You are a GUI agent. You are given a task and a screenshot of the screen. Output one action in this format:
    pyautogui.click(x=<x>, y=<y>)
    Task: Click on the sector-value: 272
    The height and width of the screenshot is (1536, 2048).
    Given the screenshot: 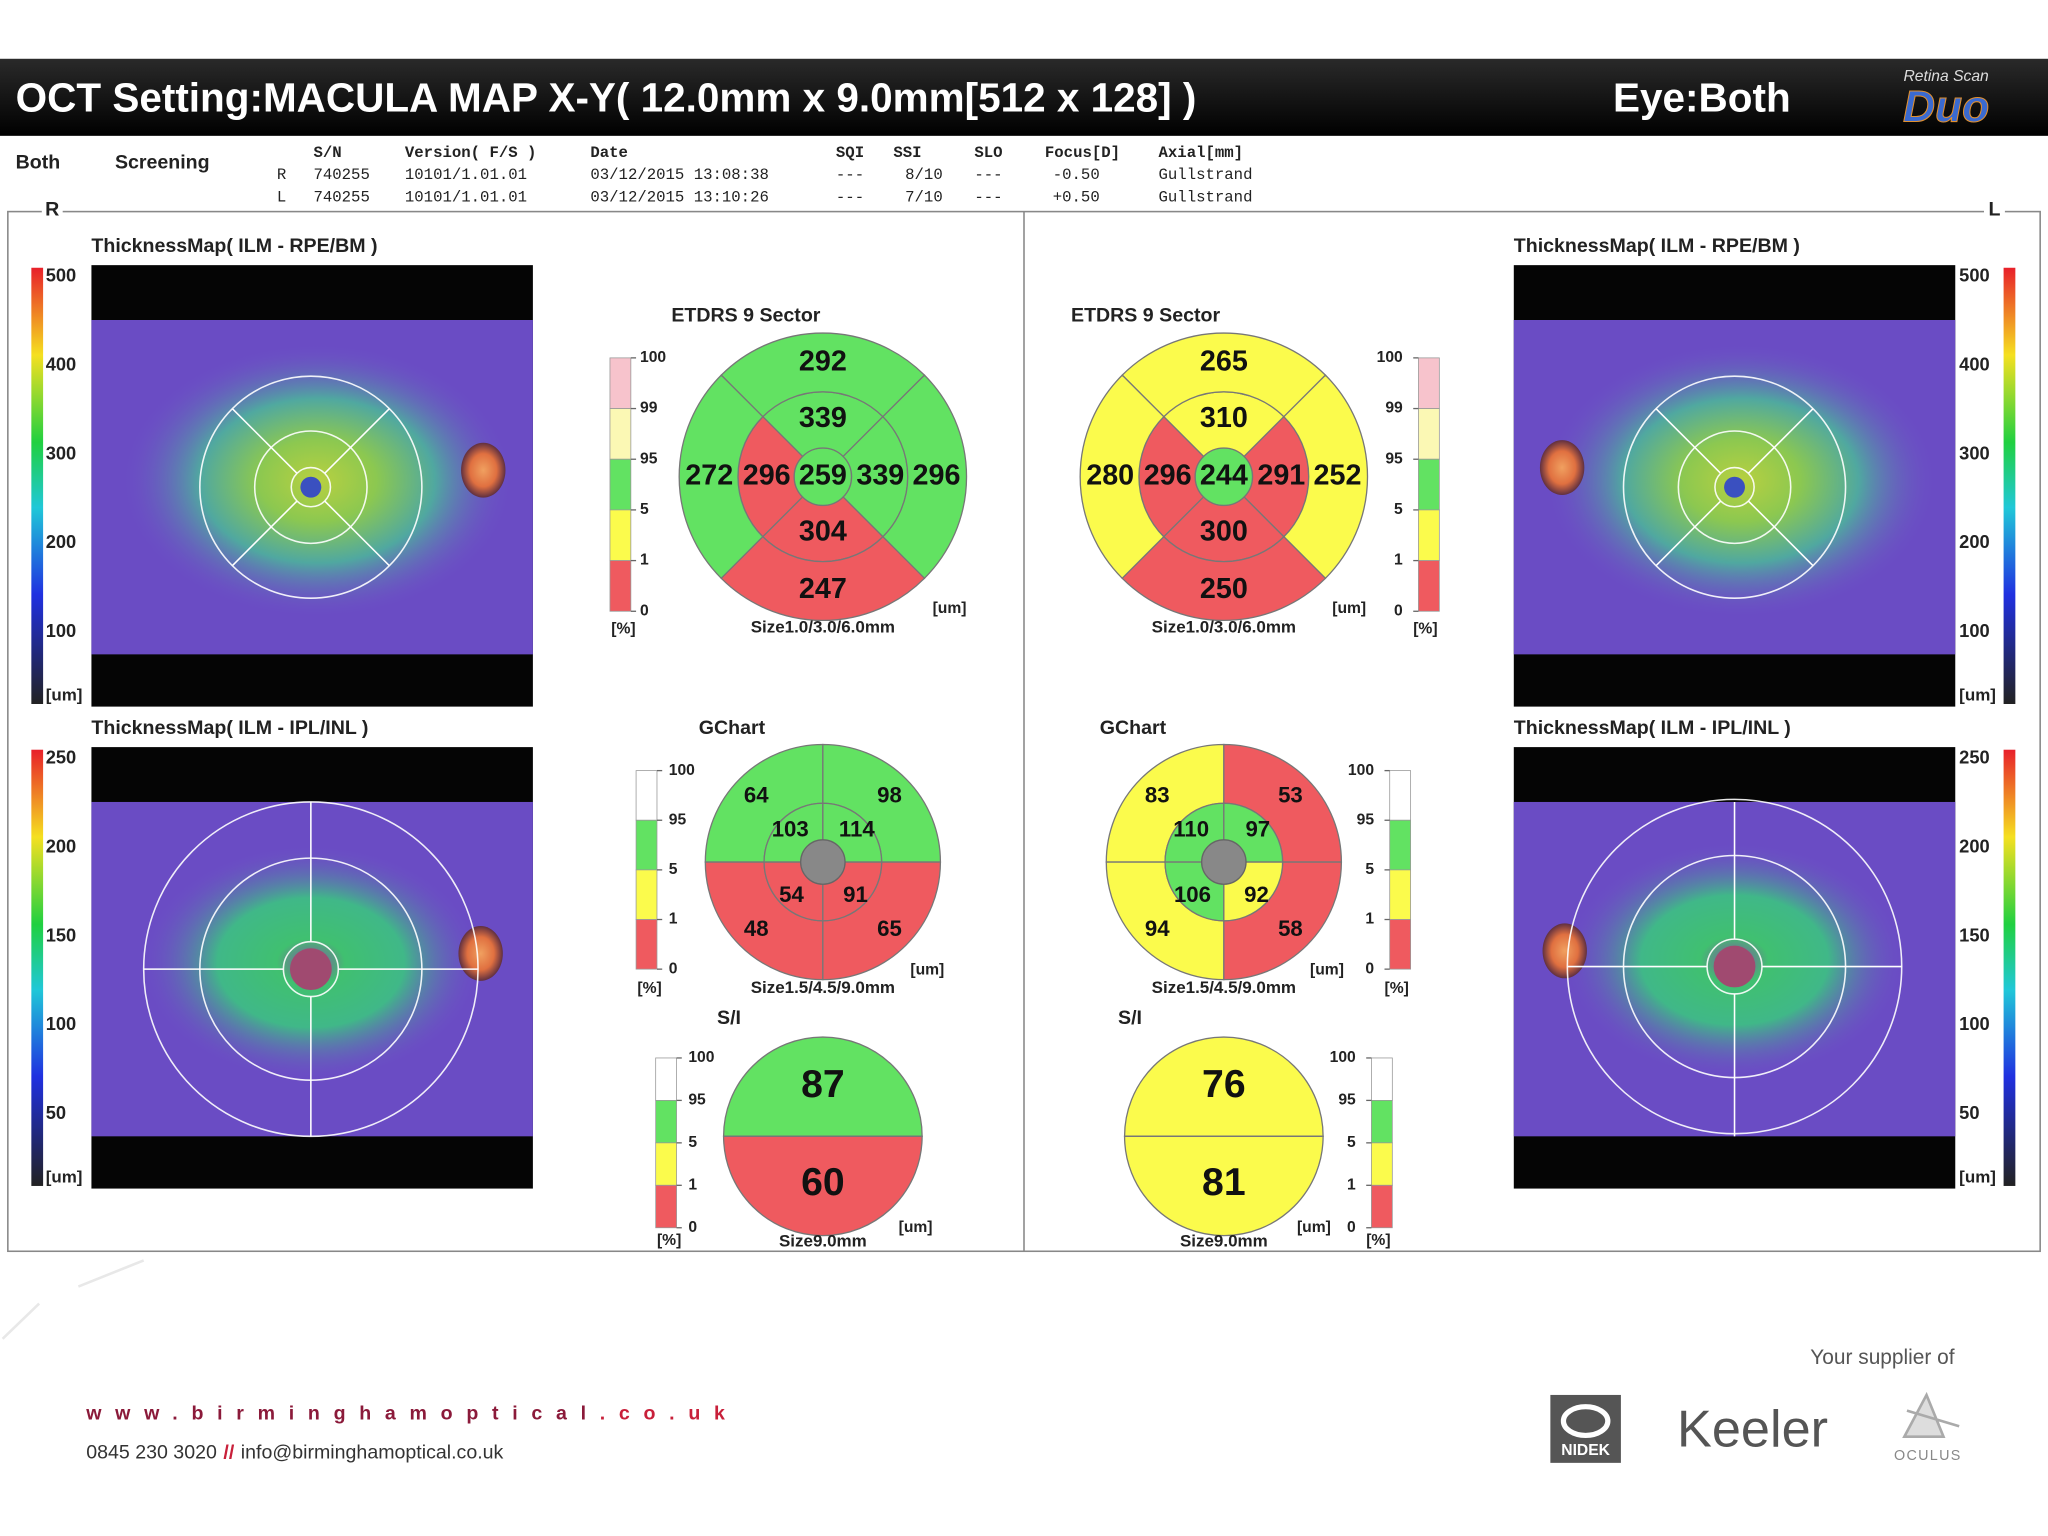 What is the action you would take?
    pyautogui.click(x=709, y=475)
    